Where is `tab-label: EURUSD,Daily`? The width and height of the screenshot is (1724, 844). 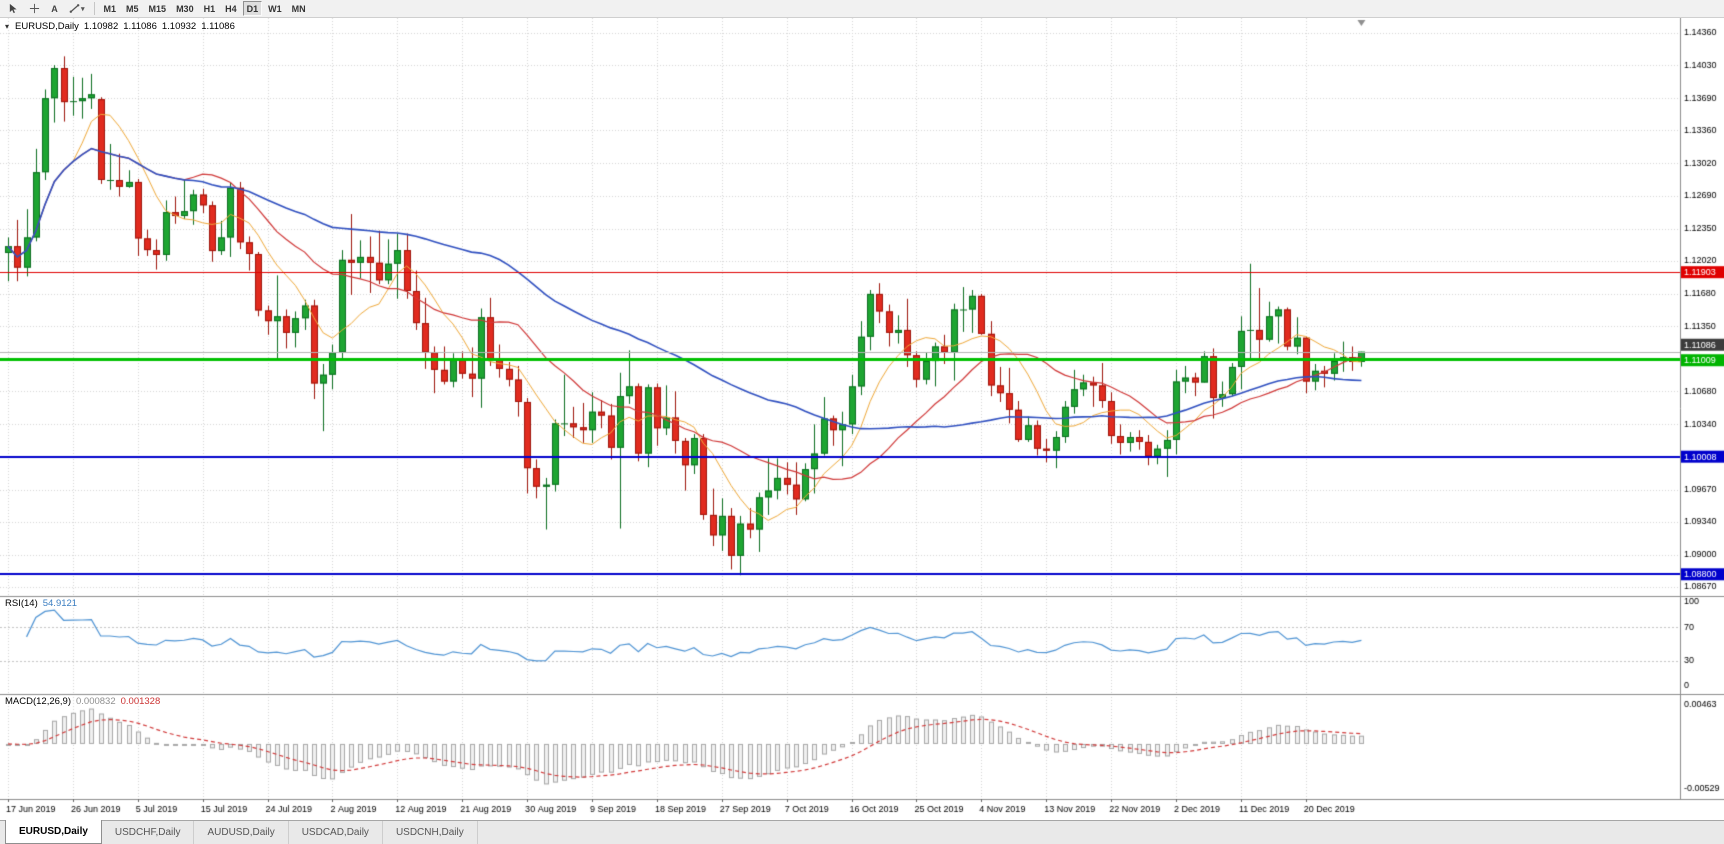
tab-label: EURUSD,Daily is located at coordinates (53, 831).